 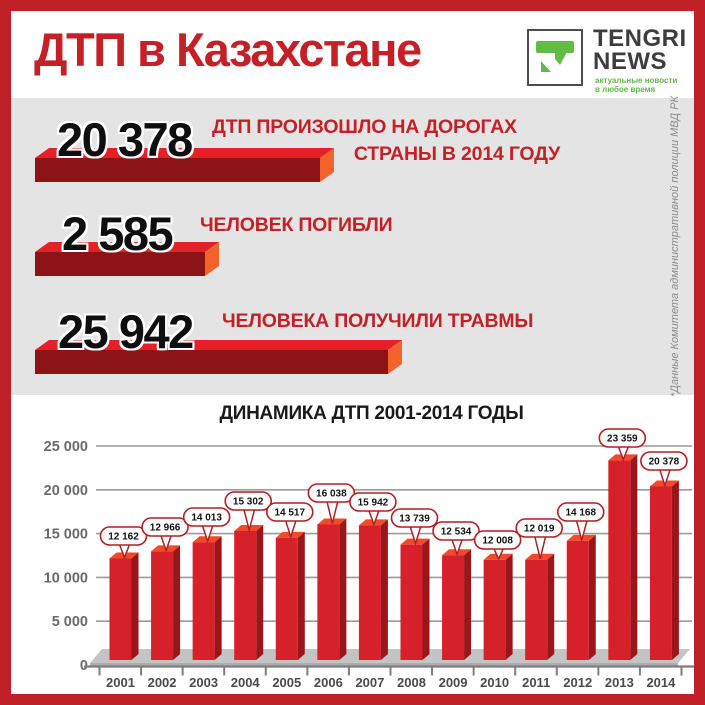 I want to click on chart-year-label: 2008, so click(x=411, y=682).